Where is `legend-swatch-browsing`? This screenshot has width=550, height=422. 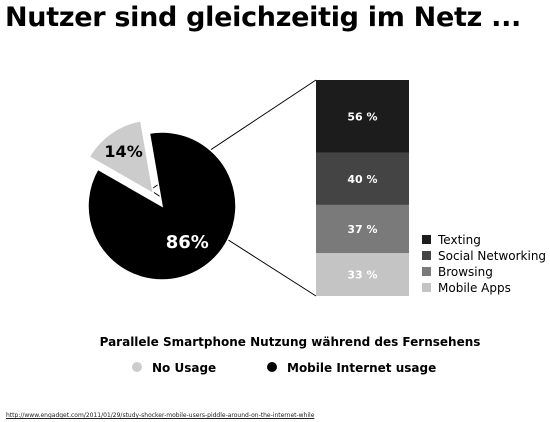 legend-swatch-browsing is located at coordinates (426, 271).